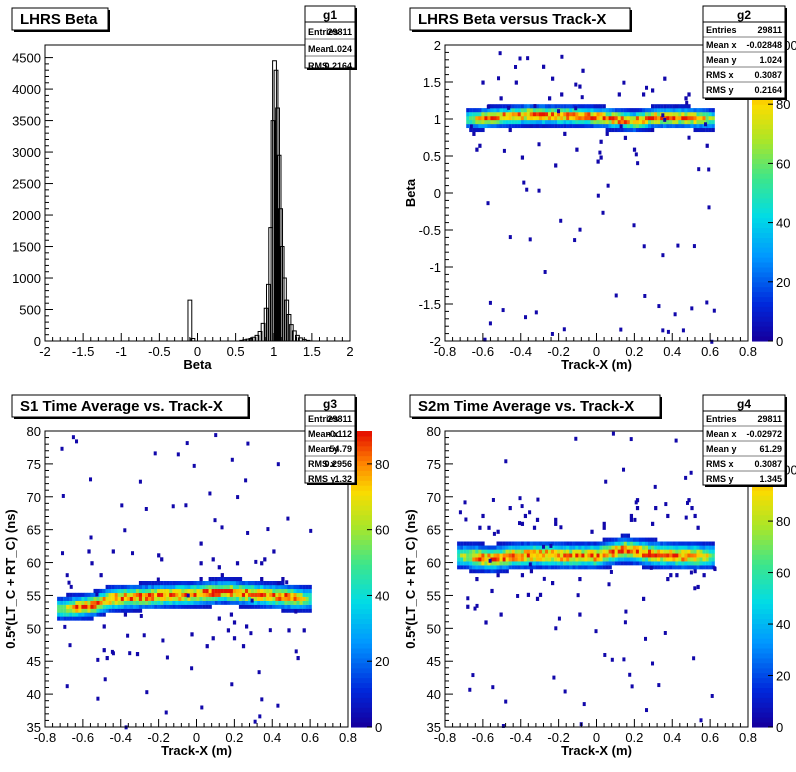 The width and height of the screenshot is (796, 772). I want to click on x-tick-label: -0.5, so click(159, 351).